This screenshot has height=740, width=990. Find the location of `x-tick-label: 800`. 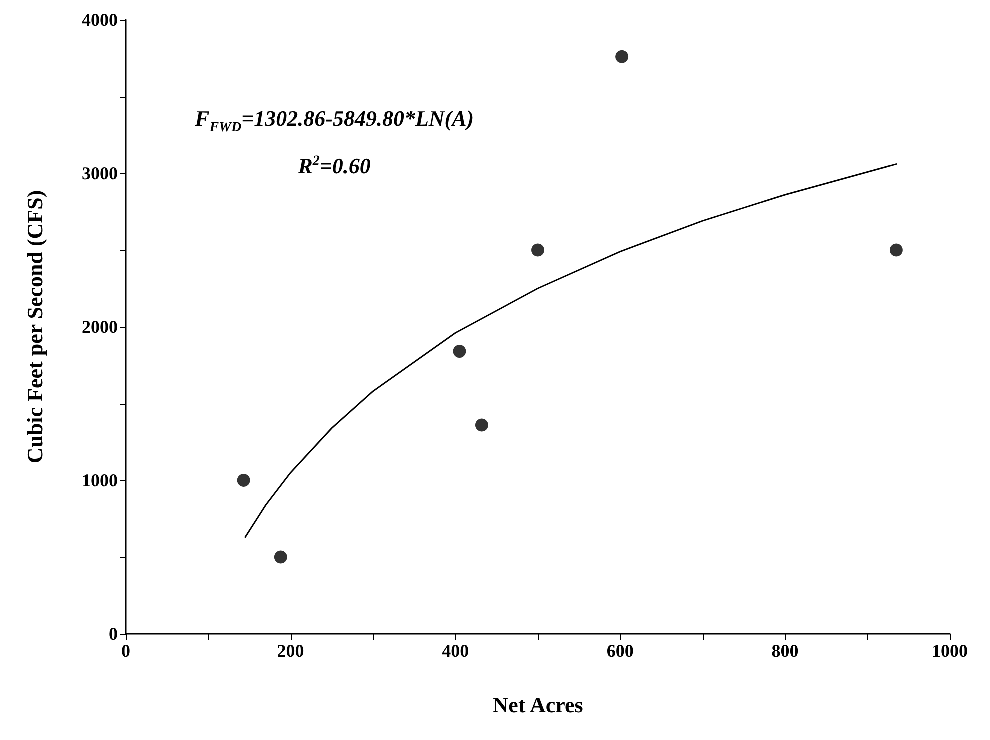

x-tick-label: 800 is located at coordinates (785, 651).